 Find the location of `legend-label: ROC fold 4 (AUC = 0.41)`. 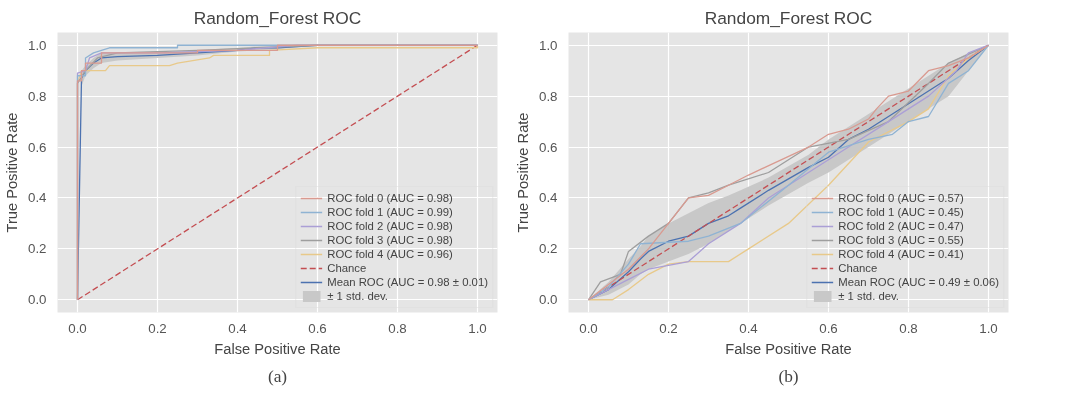

legend-label: ROC fold 4 (AUC = 0.41) is located at coordinates (901, 254).